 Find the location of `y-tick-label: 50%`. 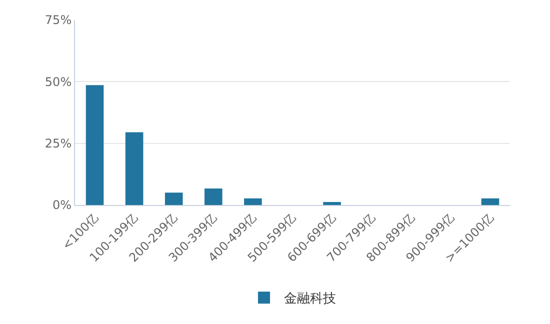

y-tick-label: 50% is located at coordinates (58, 81).